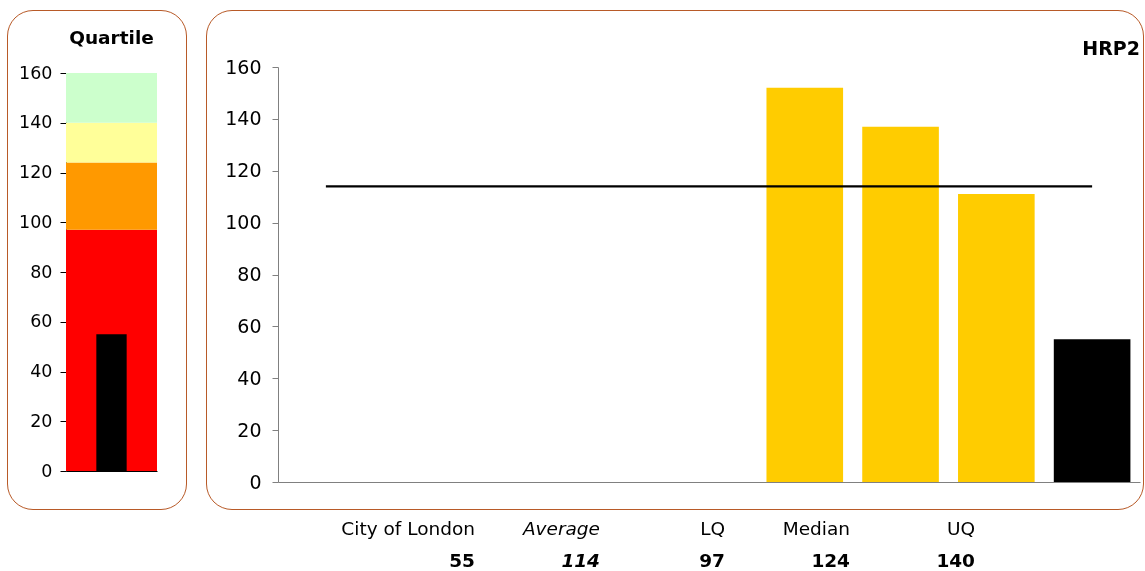  I want to click on text: 55, so click(462, 560).